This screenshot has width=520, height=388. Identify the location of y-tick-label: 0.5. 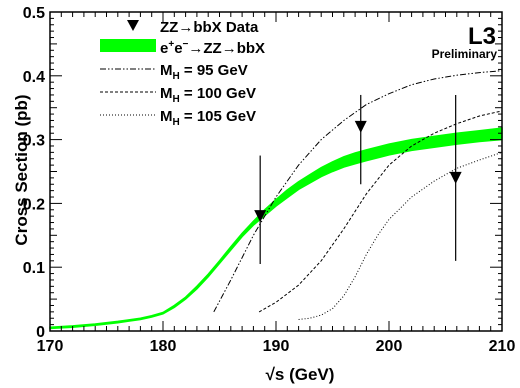
(34, 13).